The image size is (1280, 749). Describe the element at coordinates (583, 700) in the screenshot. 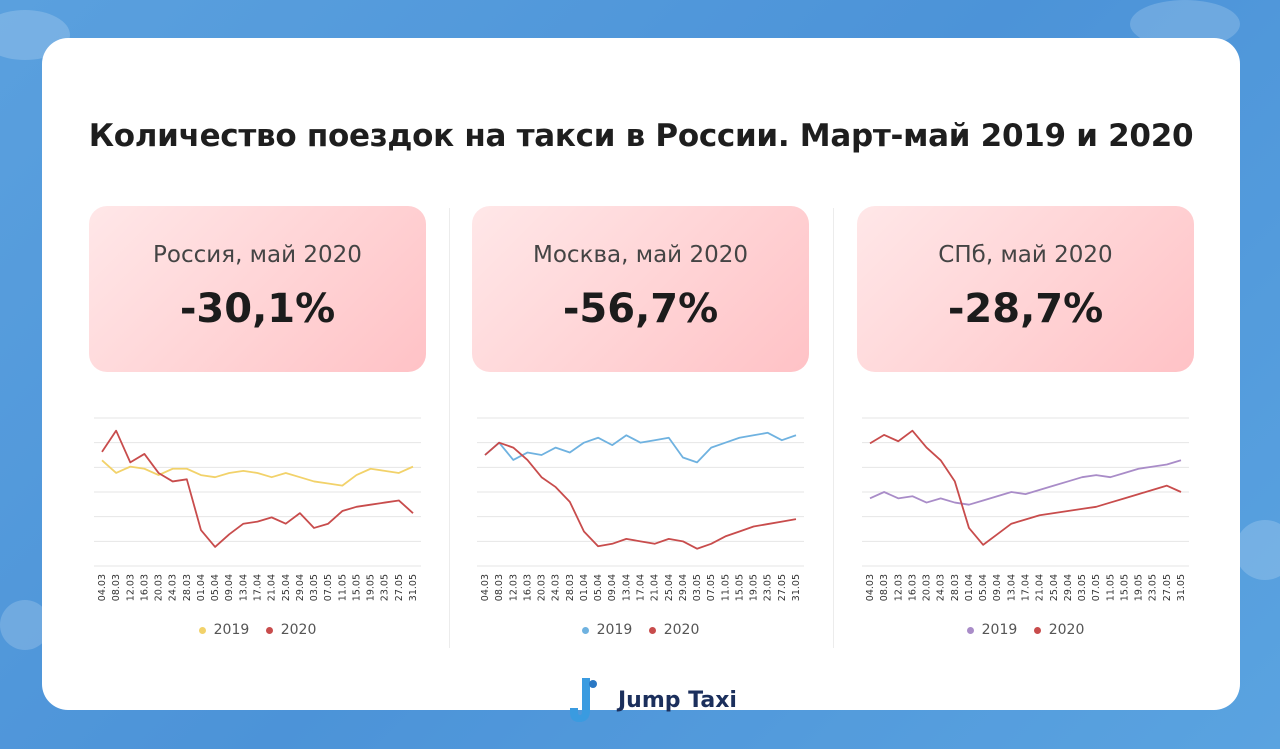

I see `jump-taxi-logo-icon` at that location.